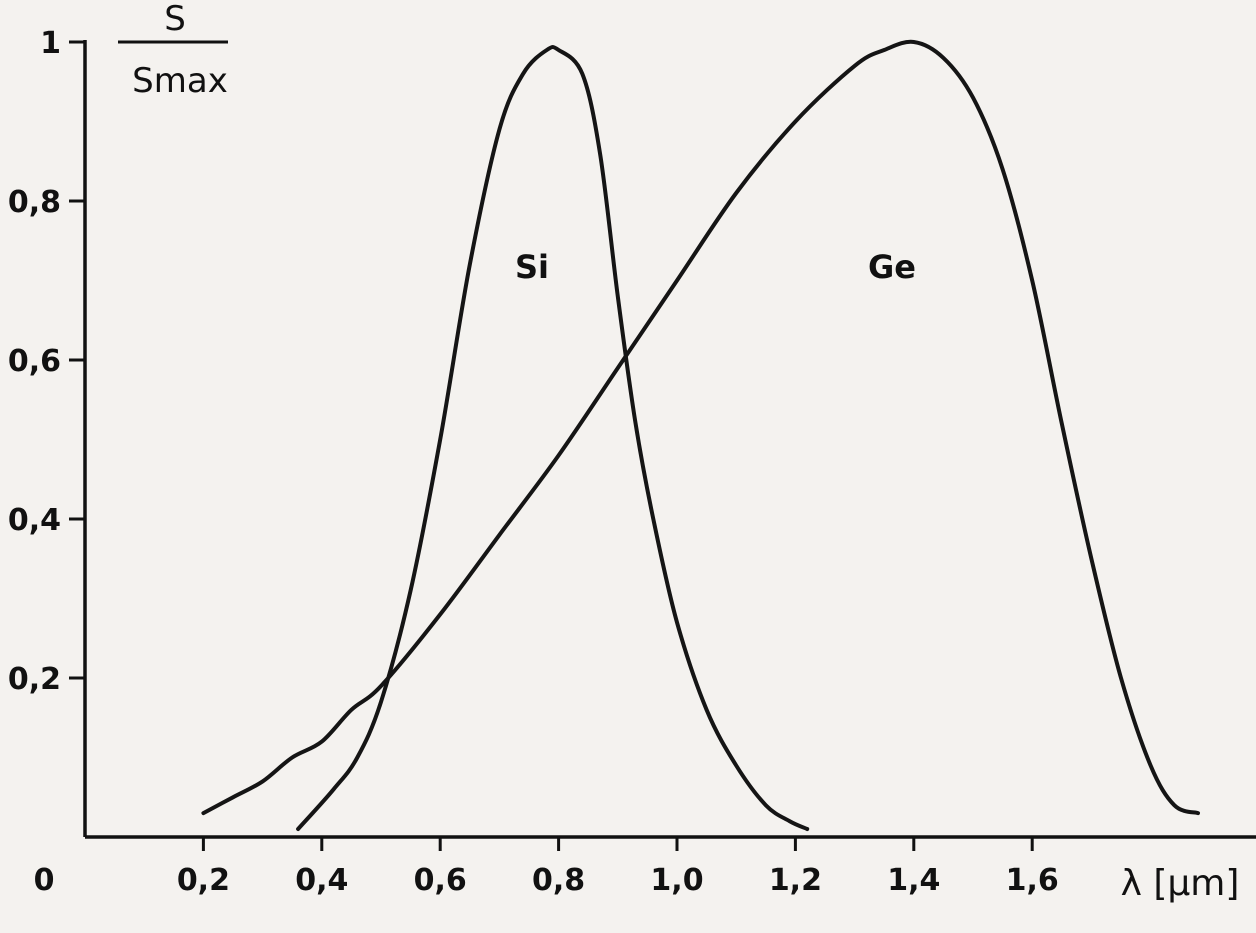 The height and width of the screenshot is (933, 1256). I want to click on x-tick-label: 1,6, so click(1032, 880).